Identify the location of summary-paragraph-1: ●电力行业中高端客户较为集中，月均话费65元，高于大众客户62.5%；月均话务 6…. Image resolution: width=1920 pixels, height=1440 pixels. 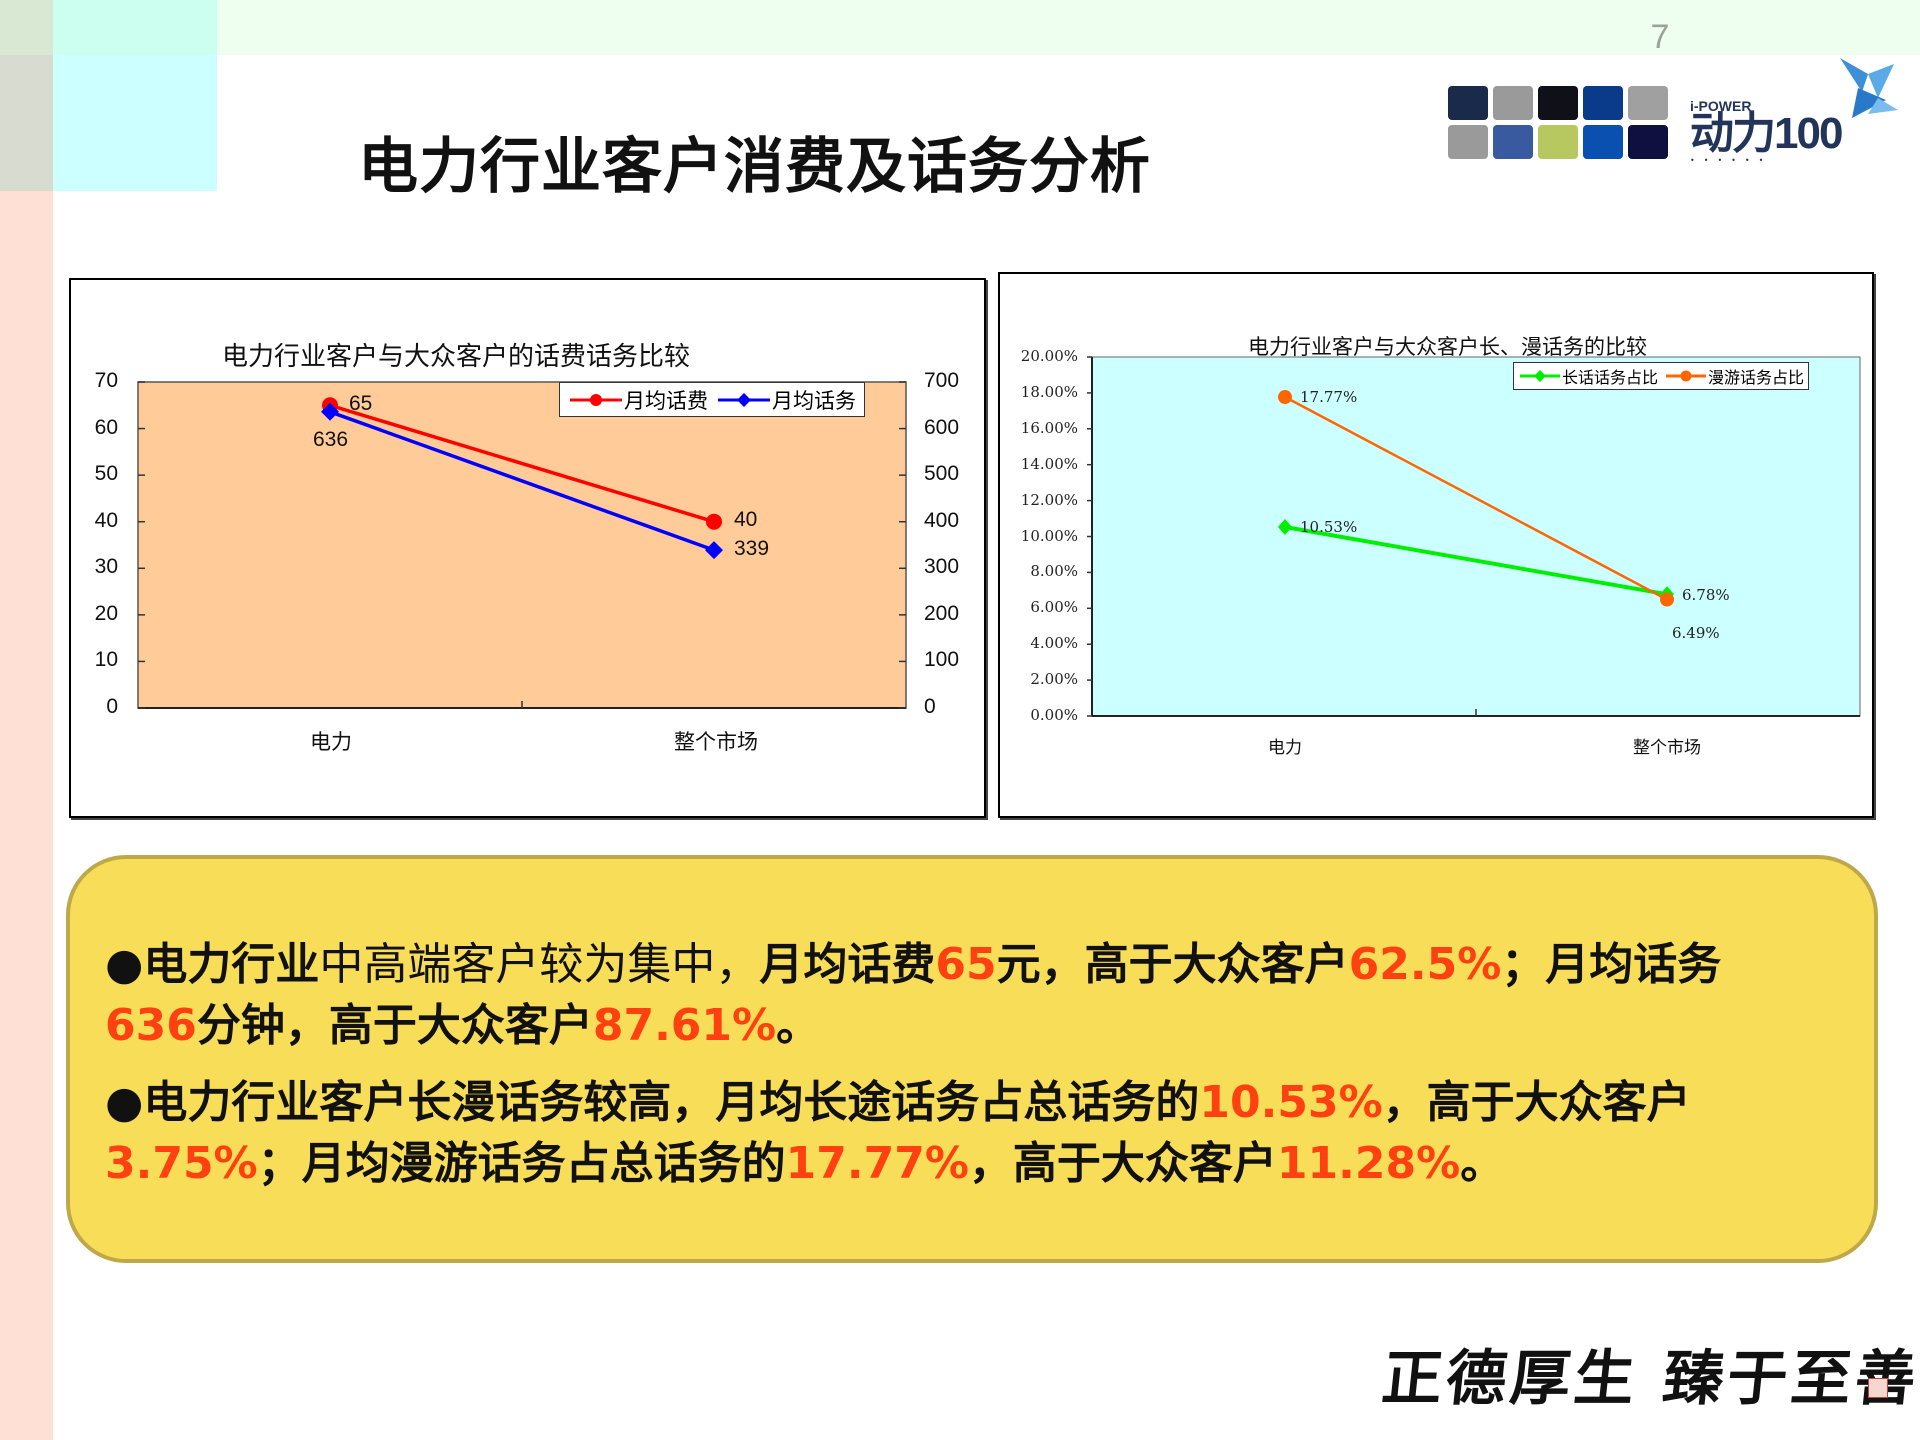
(985, 995).